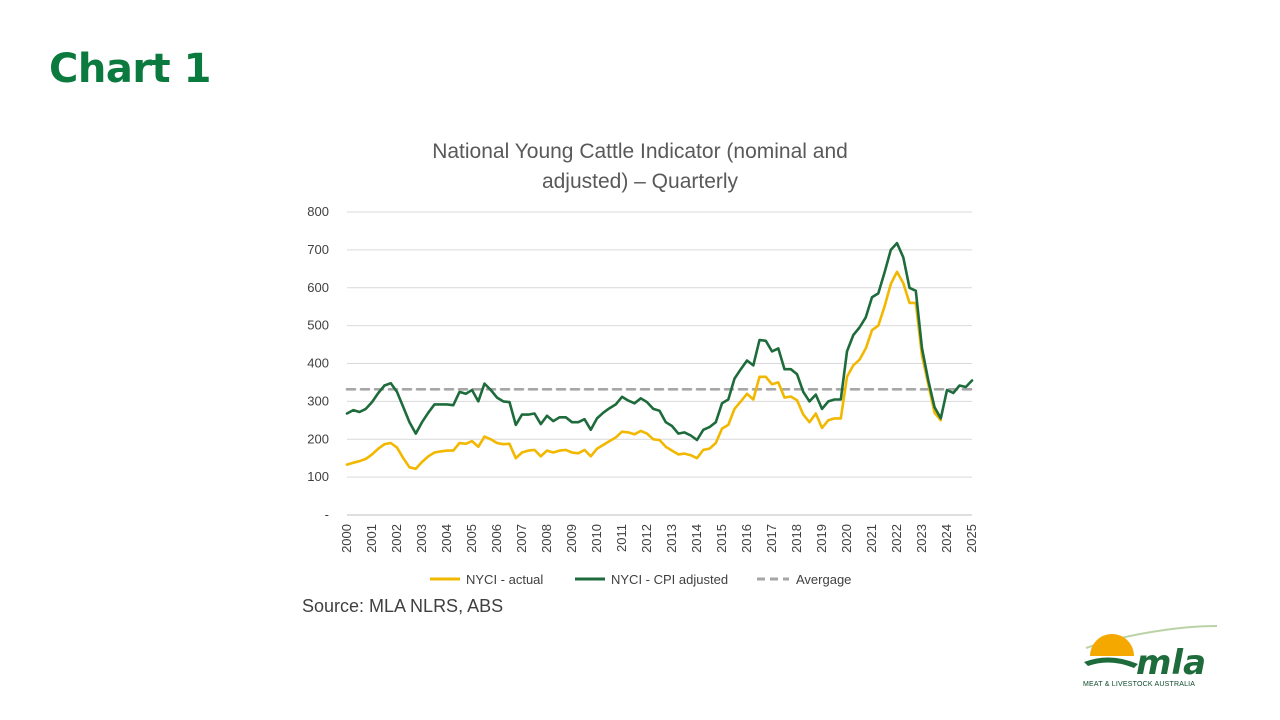 The width and height of the screenshot is (1280, 720). Describe the element at coordinates (871, 538) in the screenshot. I see `x-tick-label: 2021` at that location.